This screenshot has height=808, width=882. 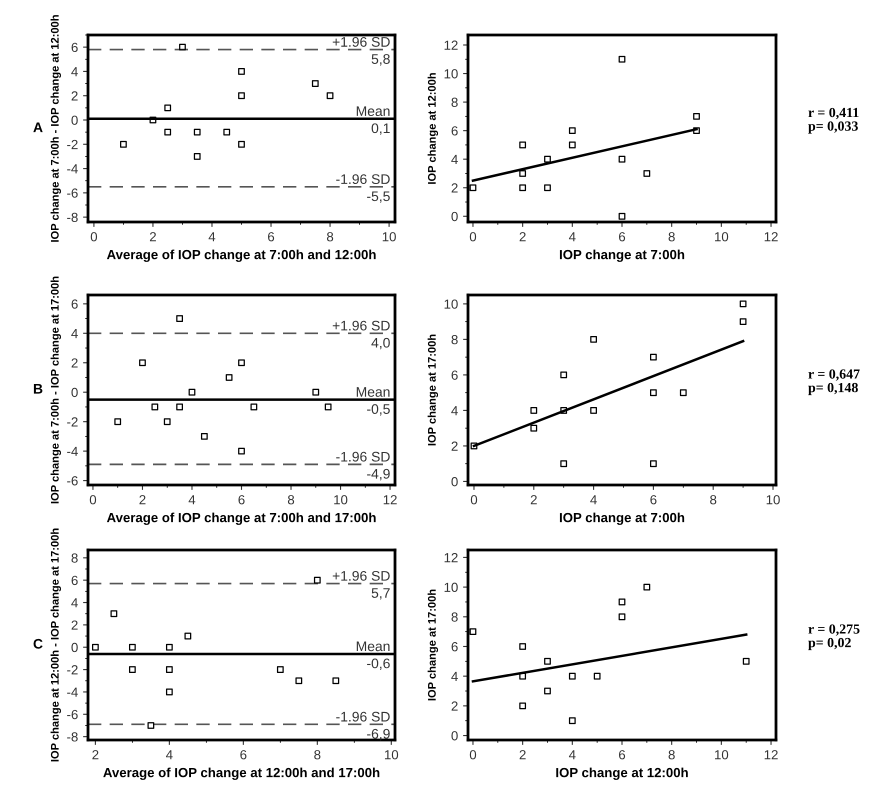 I want to click on annotation: 0,1, so click(x=381, y=129).